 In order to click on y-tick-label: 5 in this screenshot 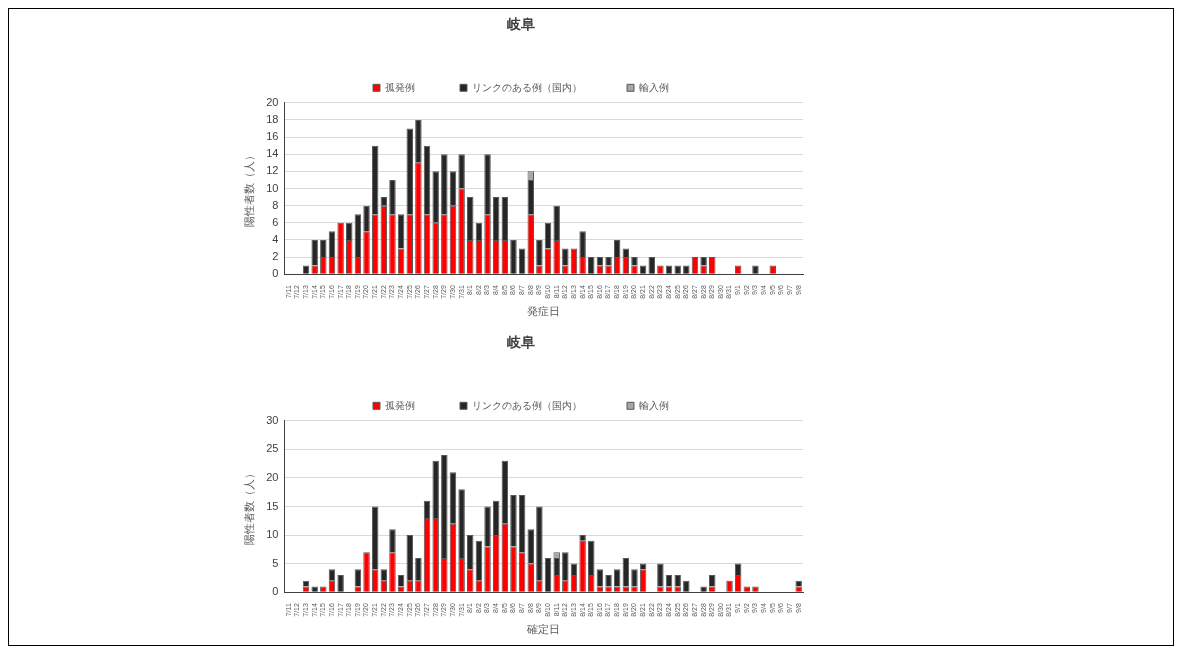, I will do `click(275, 562)`.